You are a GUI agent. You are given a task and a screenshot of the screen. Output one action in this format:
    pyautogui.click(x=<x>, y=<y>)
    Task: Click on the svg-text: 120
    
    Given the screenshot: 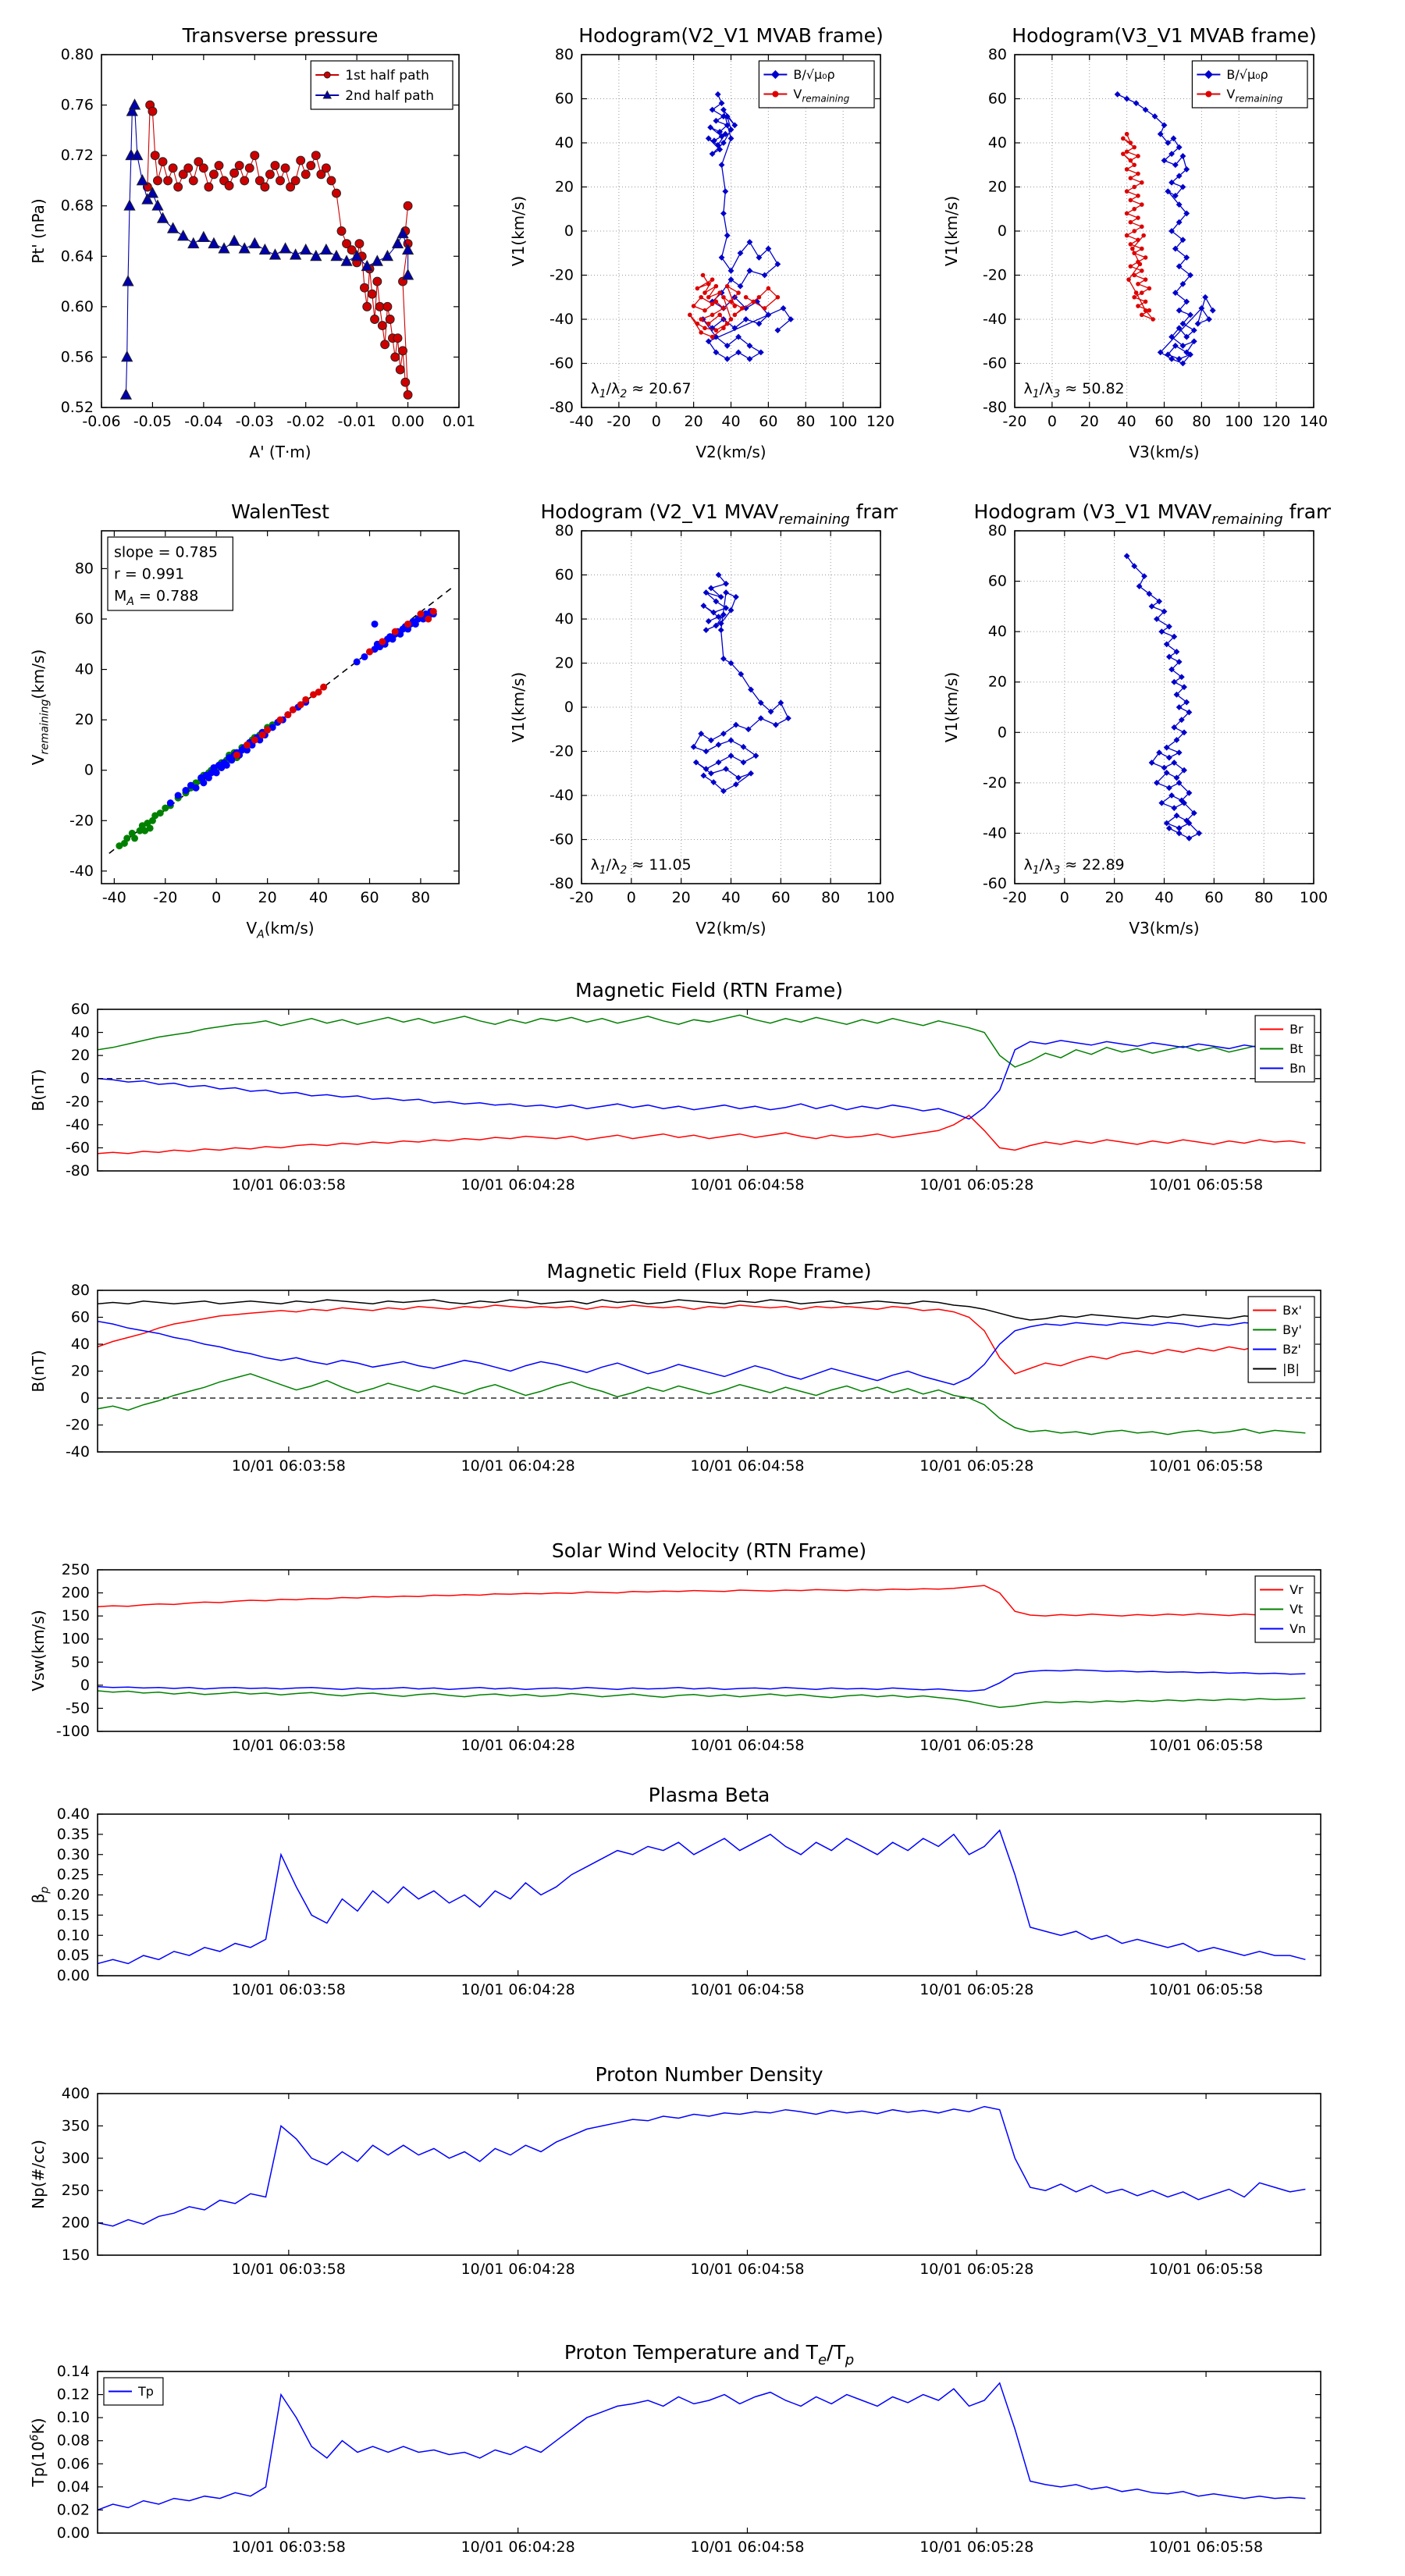 What is the action you would take?
    pyautogui.click(x=881, y=421)
    